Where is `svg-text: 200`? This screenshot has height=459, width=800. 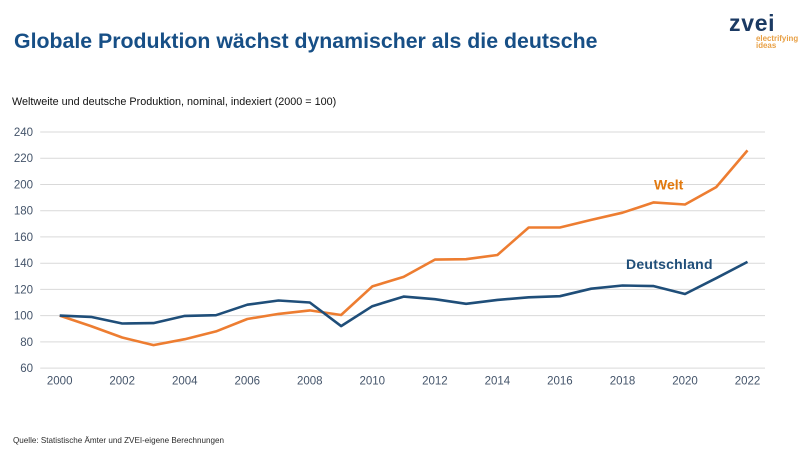
svg-text: 200 is located at coordinates (23, 185).